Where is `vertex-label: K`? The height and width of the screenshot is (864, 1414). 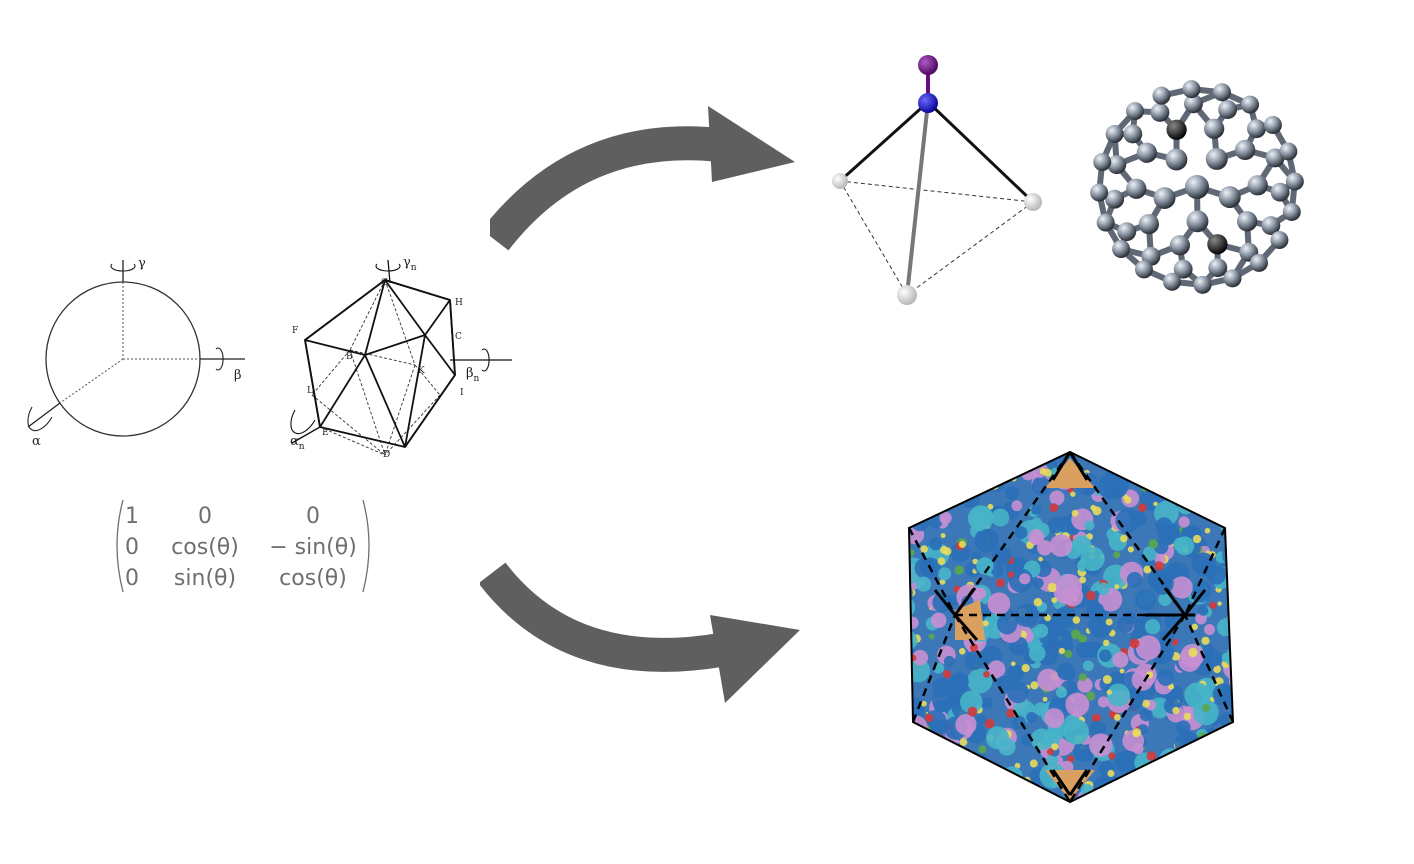
vertex-label: K is located at coordinates (421, 371).